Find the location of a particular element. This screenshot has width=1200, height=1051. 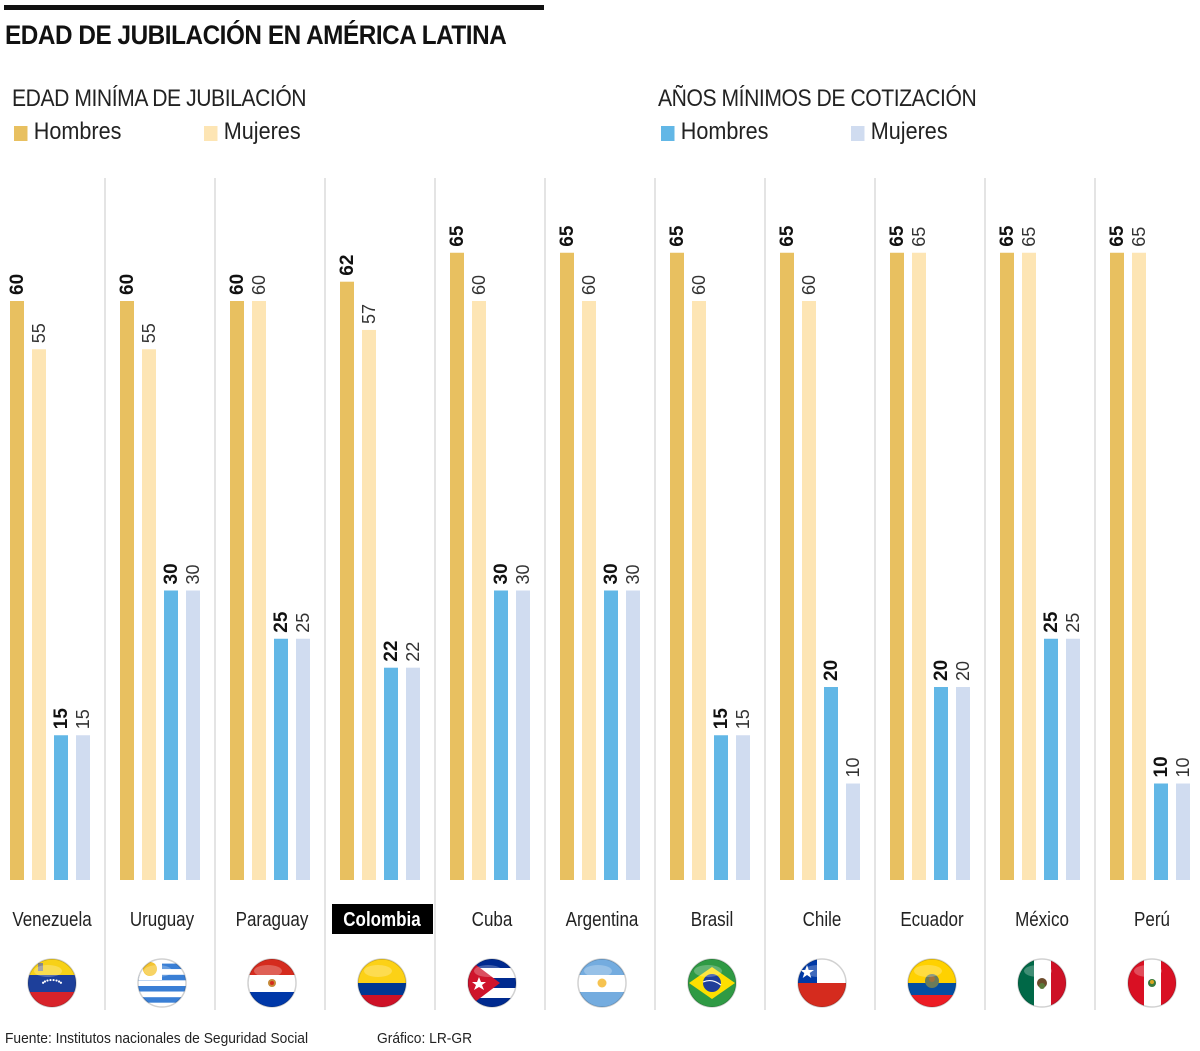

paraguay-flag-icon is located at coordinates (272, 983).